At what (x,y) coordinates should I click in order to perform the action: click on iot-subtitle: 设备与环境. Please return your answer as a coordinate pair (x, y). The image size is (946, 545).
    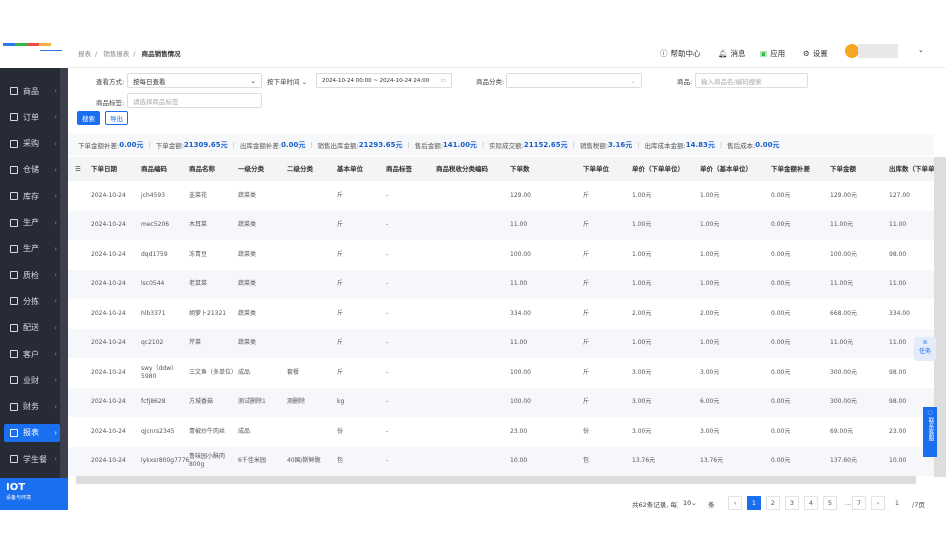
    Looking at the image, I should click on (19, 498).